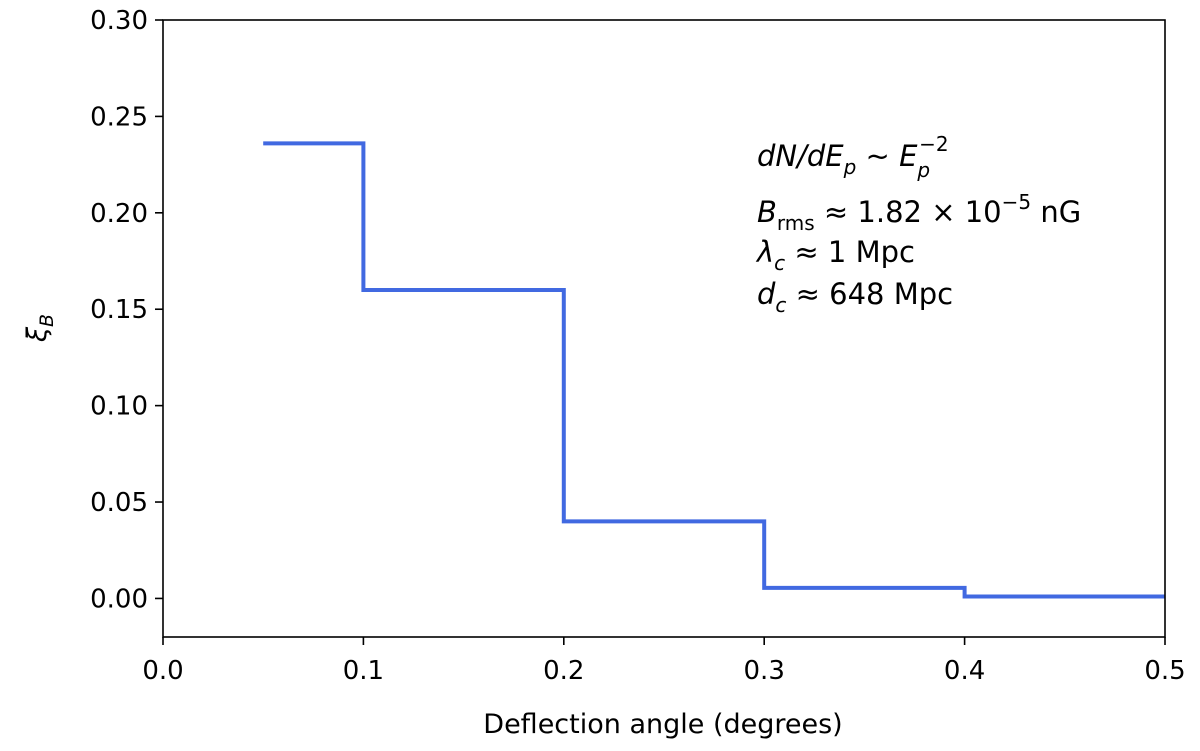 The height and width of the screenshot is (751, 1200). I want to click on y-tick-label: 0.25, so click(119, 117).